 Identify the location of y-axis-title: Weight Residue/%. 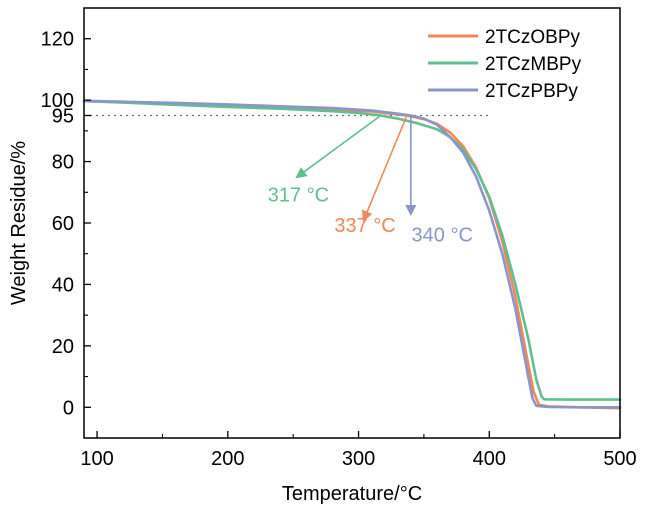
(19, 223).